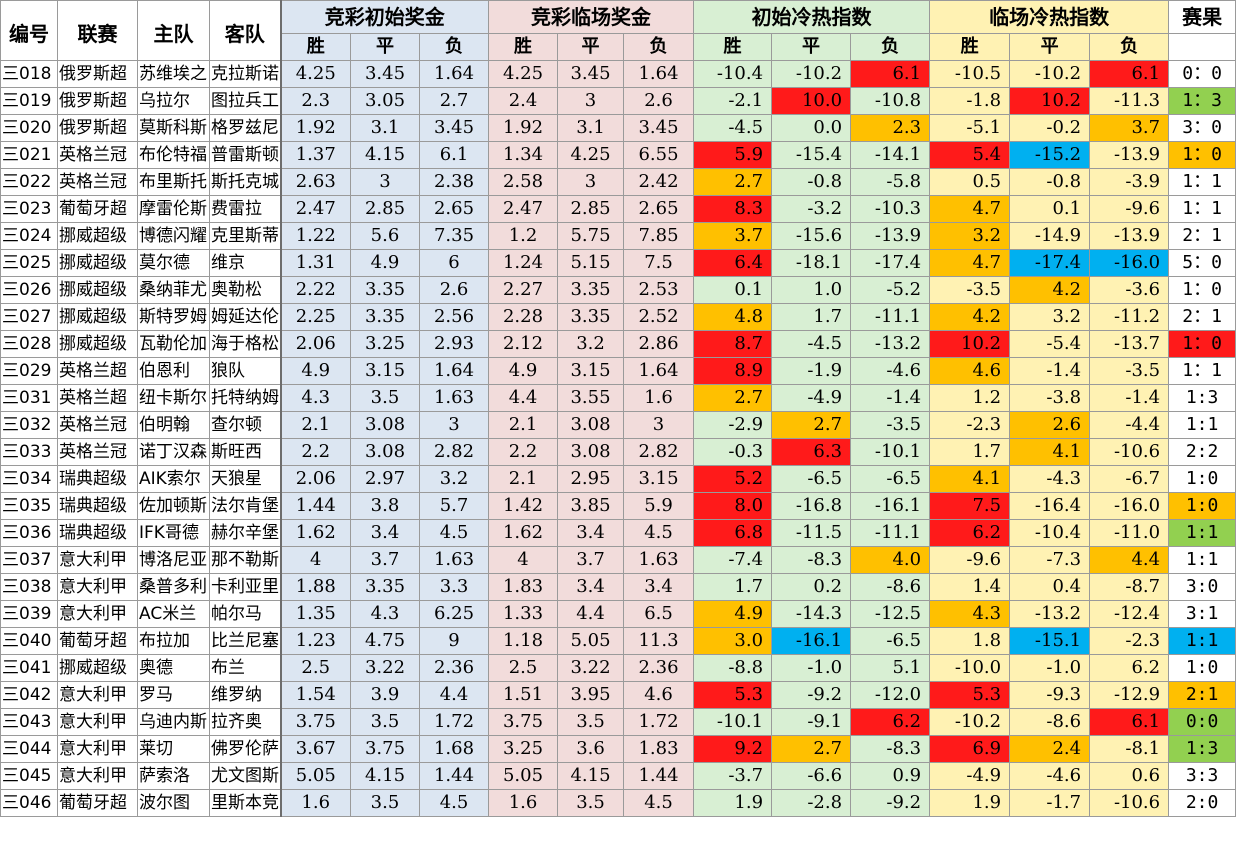 The image size is (1239, 851). I want to click on cell-initial-odds-loss: 1.44, so click(454, 776).